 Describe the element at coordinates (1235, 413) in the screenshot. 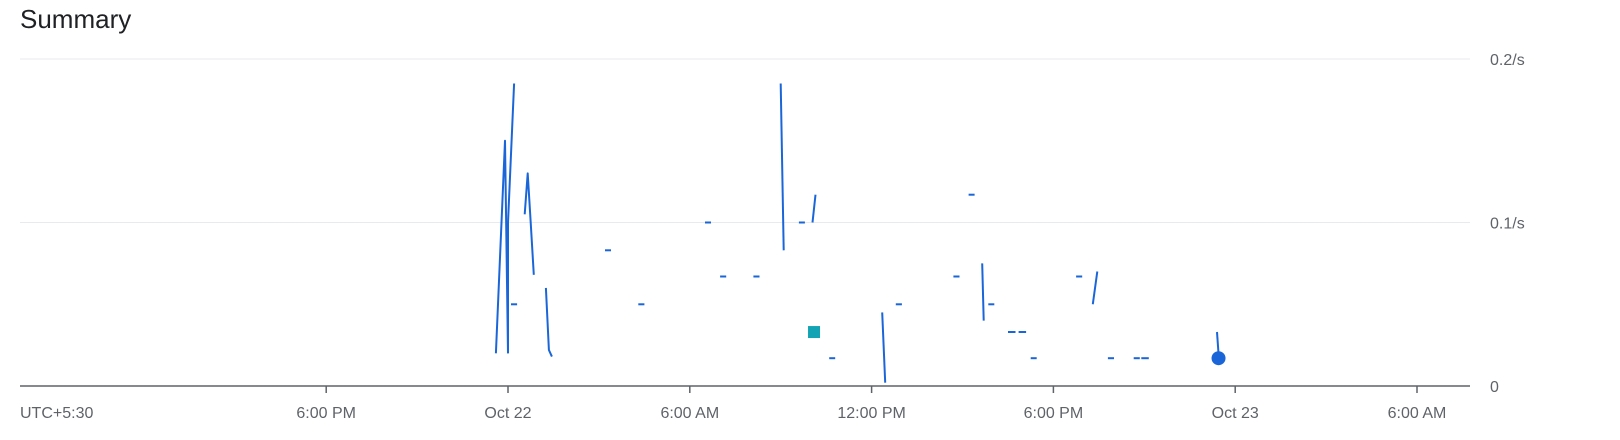

I see `x-tick-label: Oct 23` at that location.